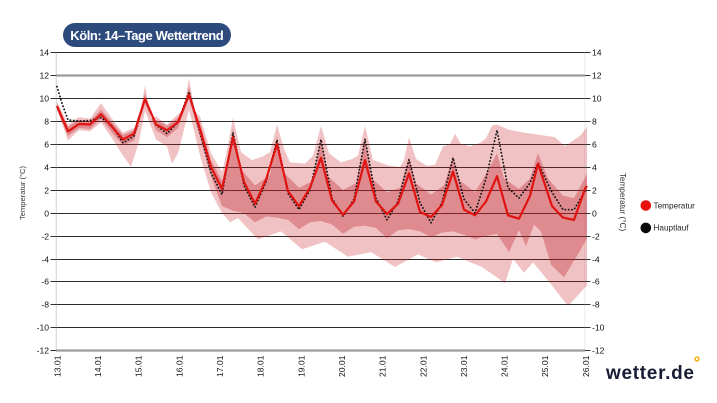  What do you see at coordinates (301, 366) in the screenshot?
I see `svg-text: 19.01` at bounding box center [301, 366].